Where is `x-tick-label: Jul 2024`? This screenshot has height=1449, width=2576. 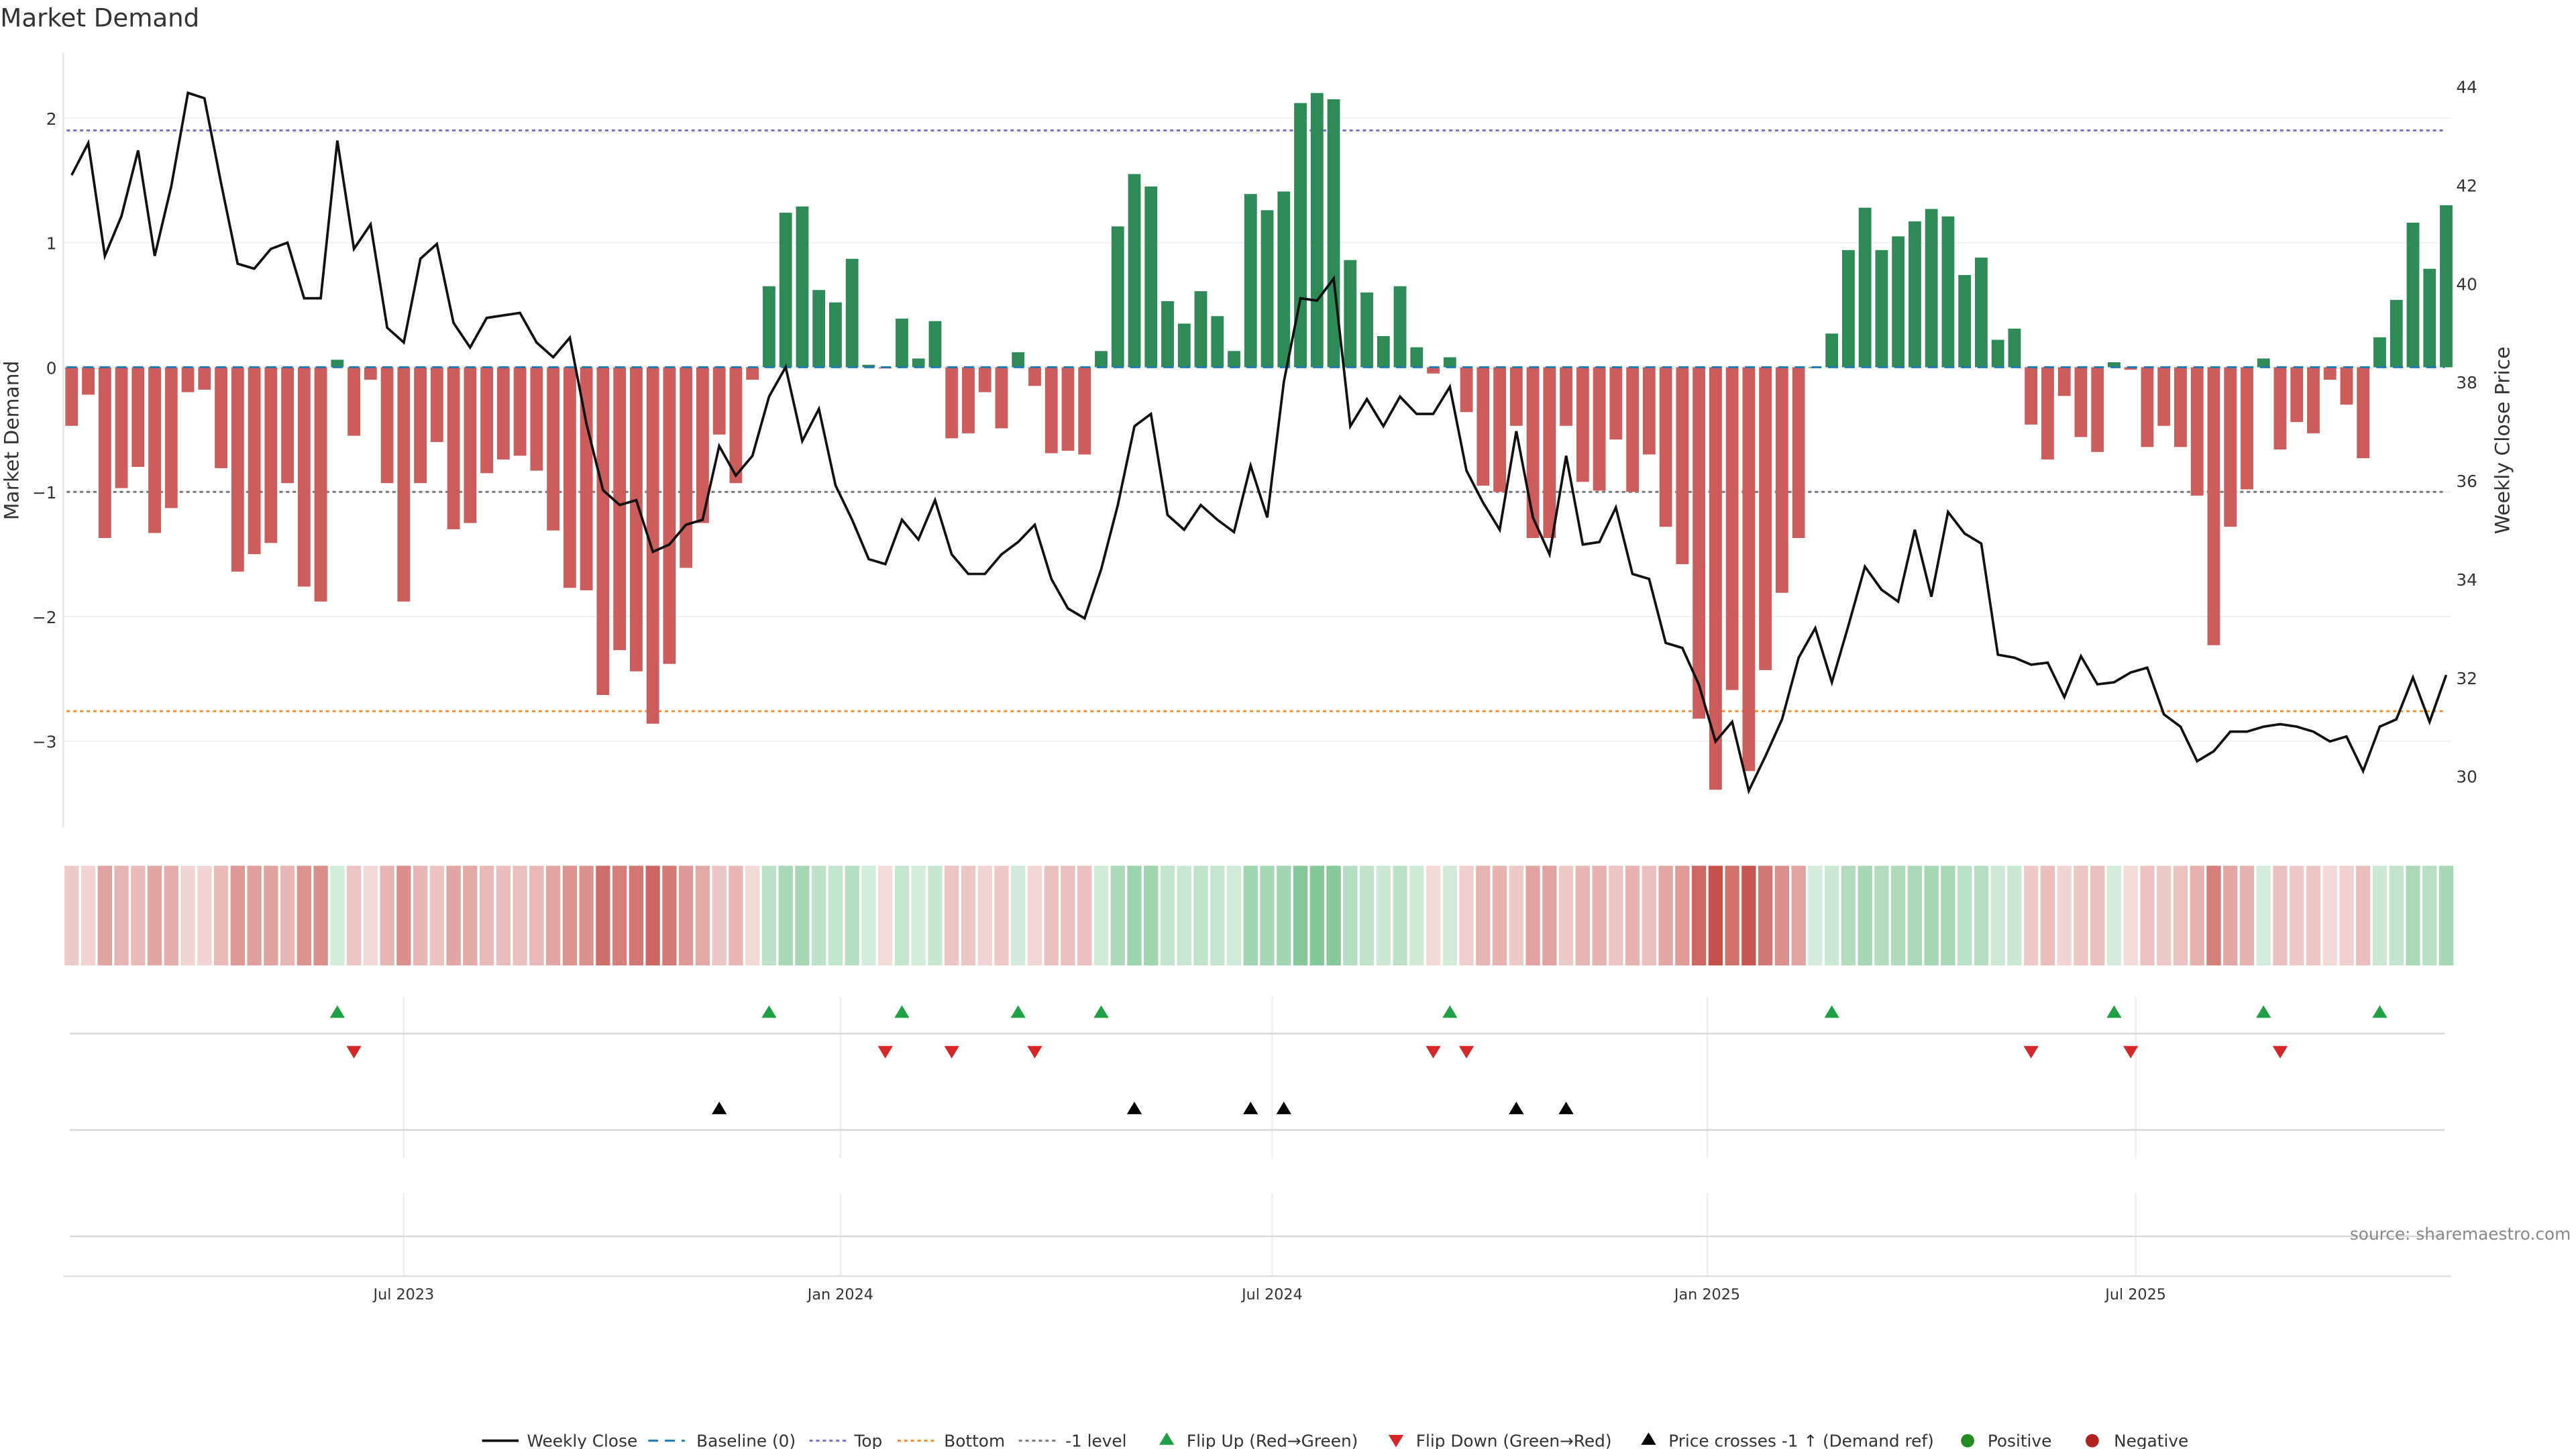
x-tick-label: Jul 2024 is located at coordinates (1271, 1294).